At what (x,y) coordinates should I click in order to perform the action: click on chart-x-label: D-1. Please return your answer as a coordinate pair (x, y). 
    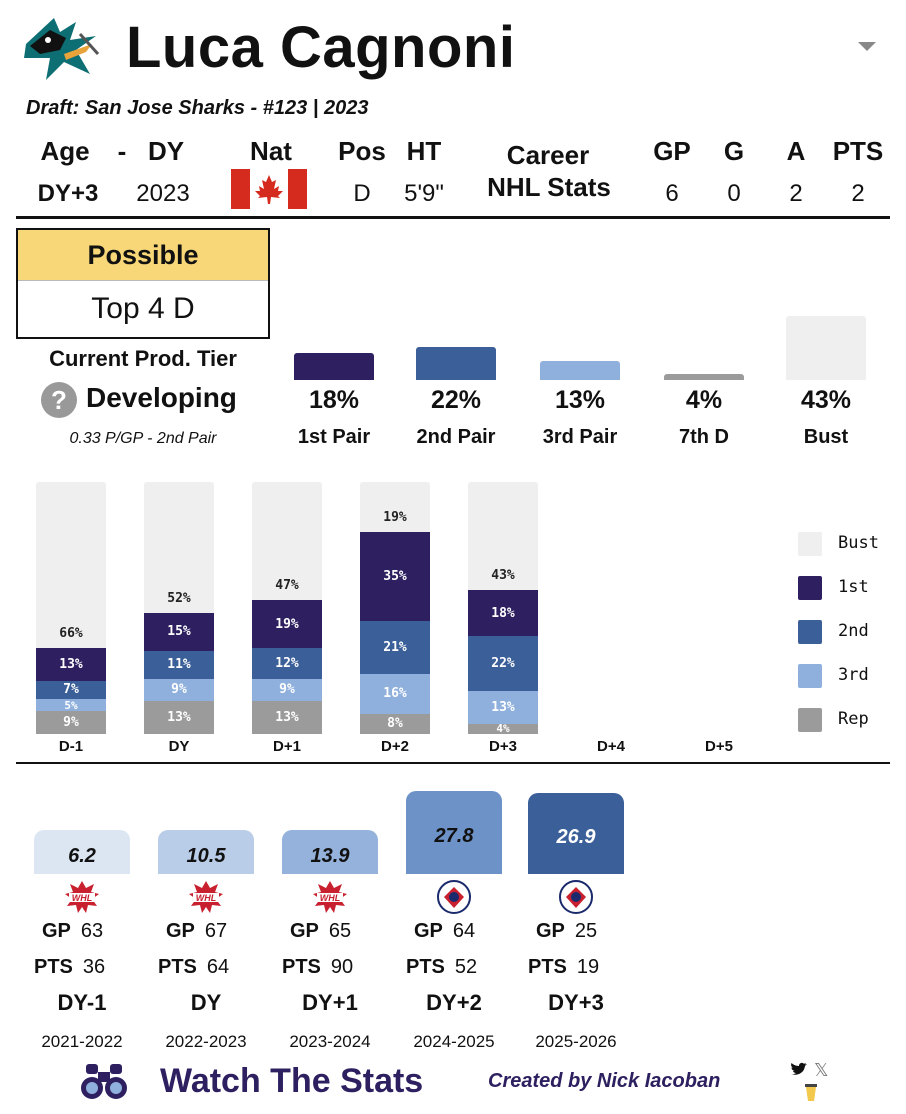
    Looking at the image, I should click on (71, 746).